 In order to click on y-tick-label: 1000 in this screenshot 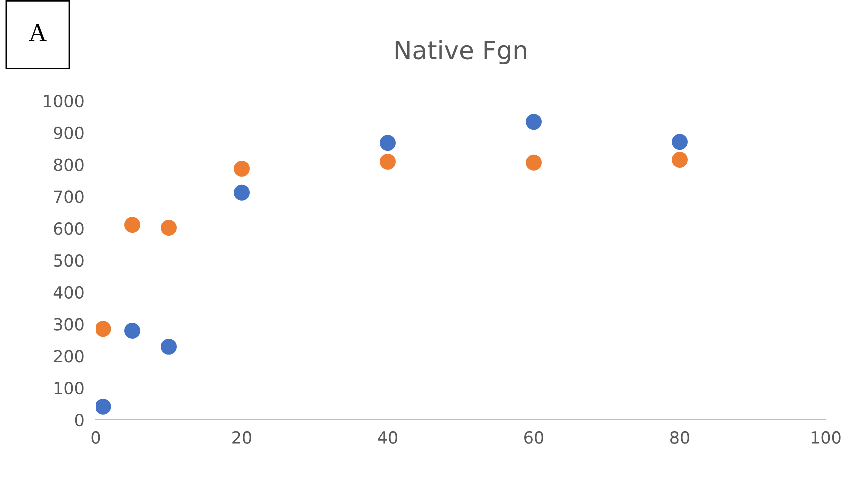, I will do `click(64, 101)`.